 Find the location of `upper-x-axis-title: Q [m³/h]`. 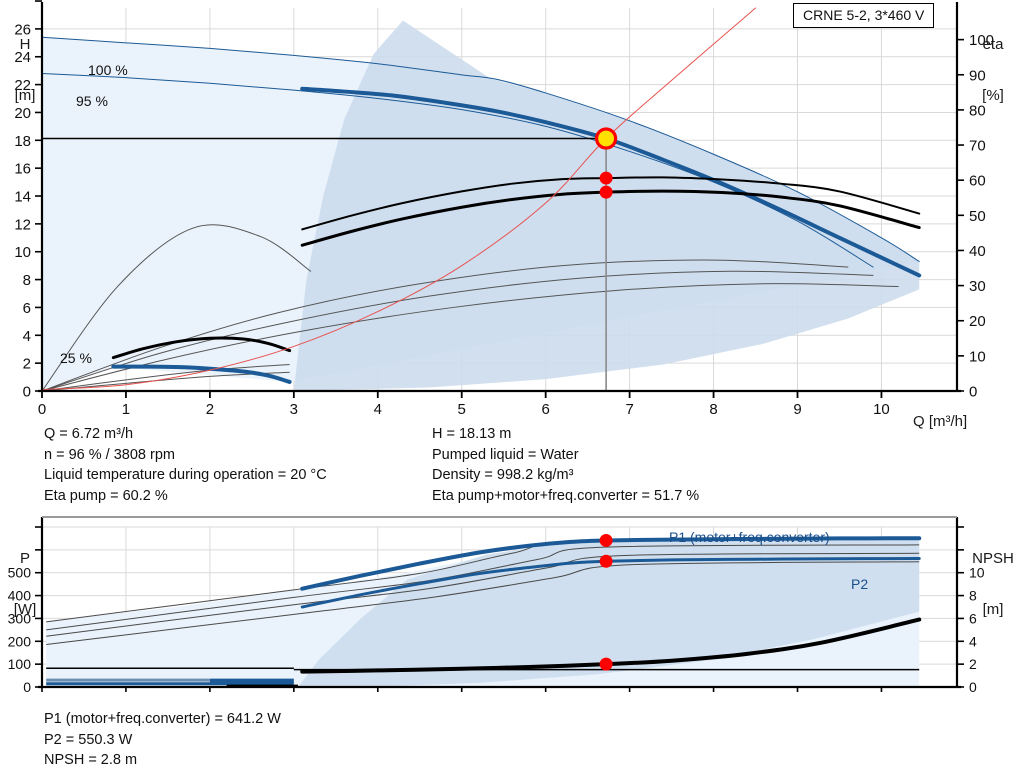

upper-x-axis-title: Q [m³/h] is located at coordinates (933, 421).